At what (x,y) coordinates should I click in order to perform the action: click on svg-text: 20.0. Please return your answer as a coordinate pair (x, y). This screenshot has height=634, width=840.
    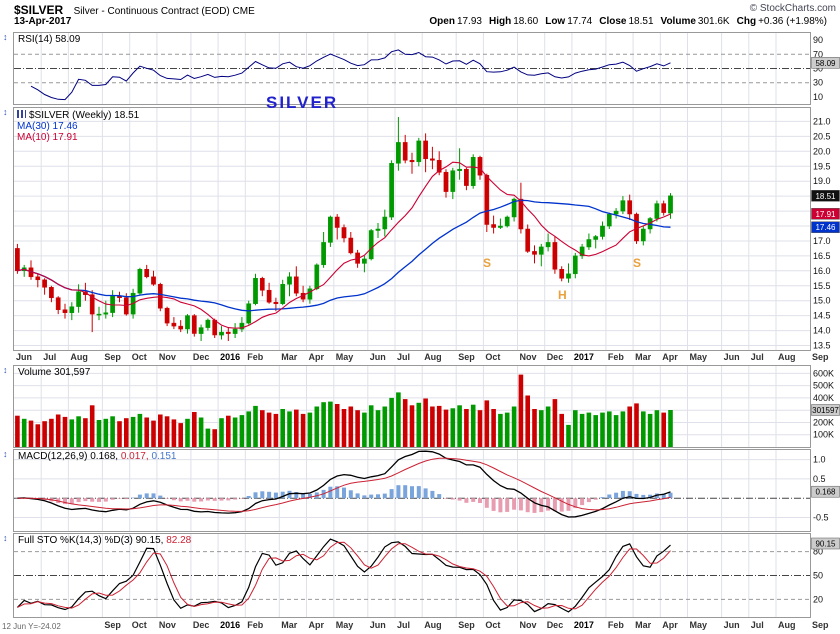
    Looking at the image, I should click on (822, 151).